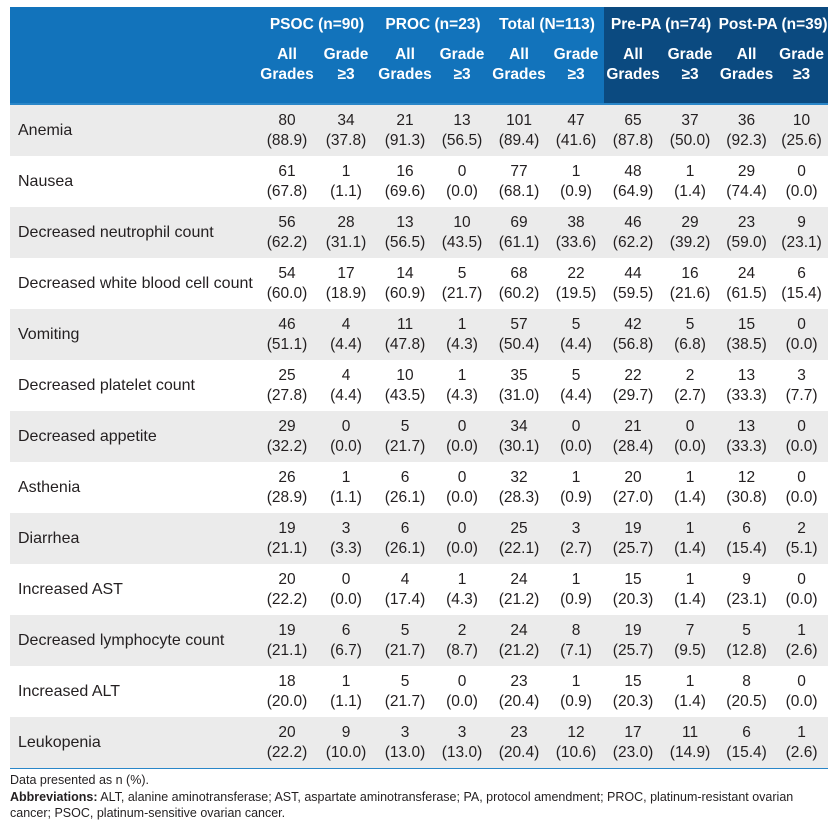 This screenshot has height=825, width=839. I want to click on table-cell: 1 (4.3), so click(462, 334).